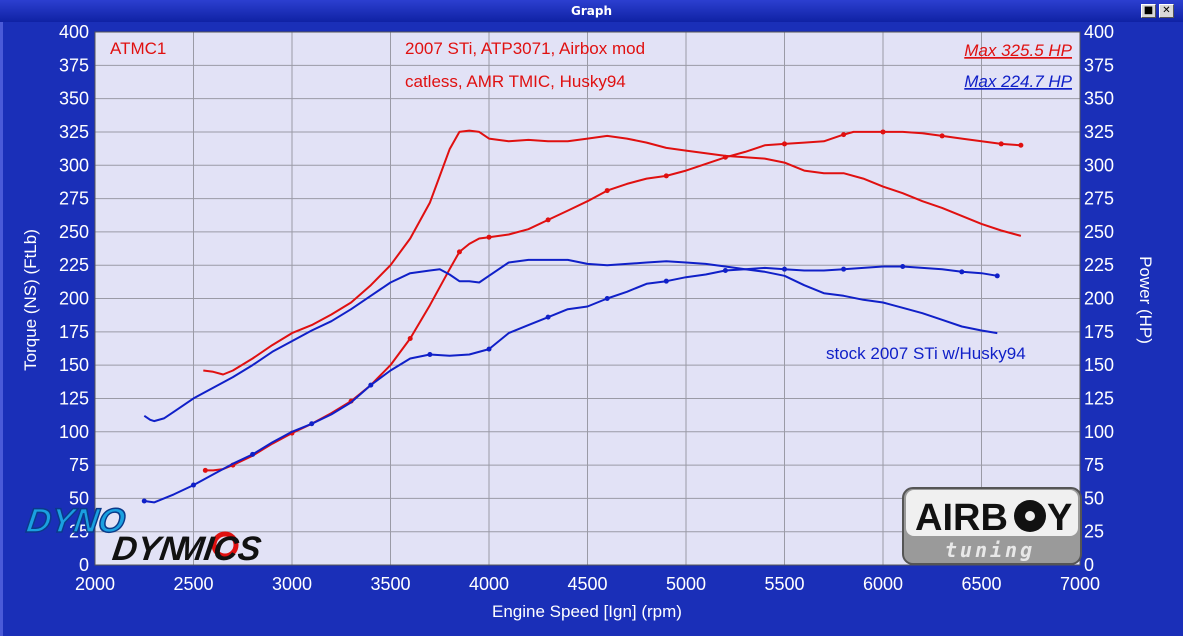  Describe the element at coordinates (1099, 99) in the screenshot. I see `y-tick-label-right: 350` at that location.